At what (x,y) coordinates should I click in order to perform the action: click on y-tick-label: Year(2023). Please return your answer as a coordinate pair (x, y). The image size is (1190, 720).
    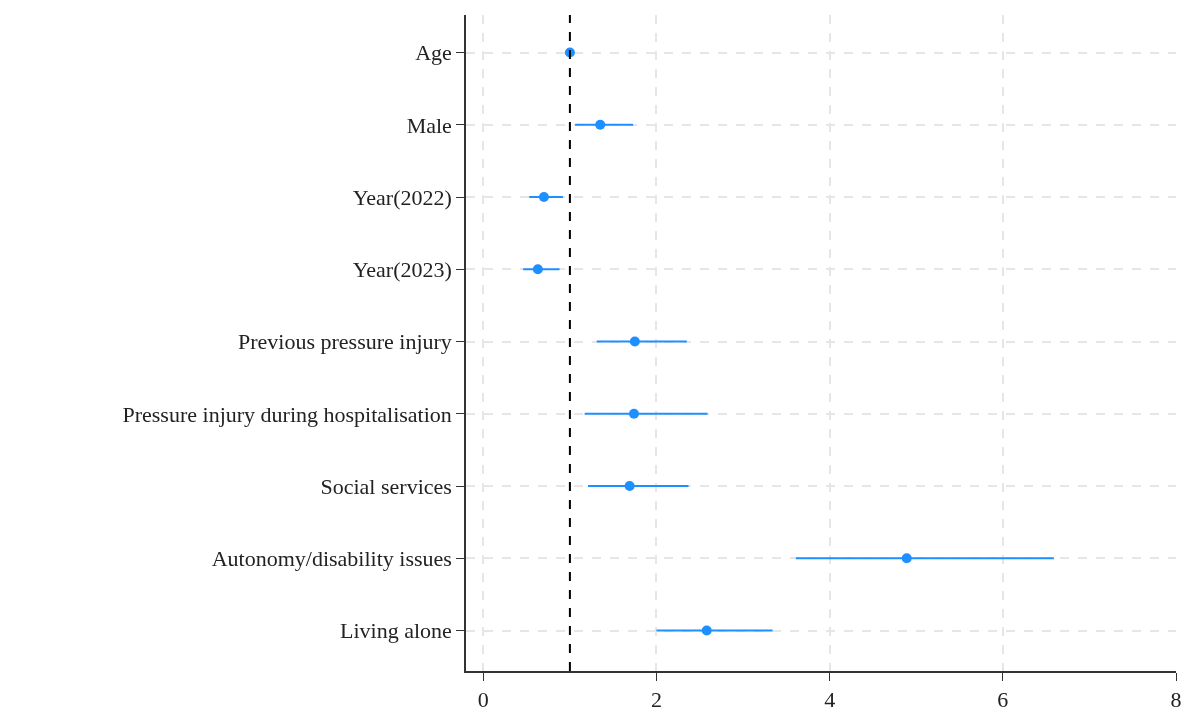
    Looking at the image, I should click on (402, 270).